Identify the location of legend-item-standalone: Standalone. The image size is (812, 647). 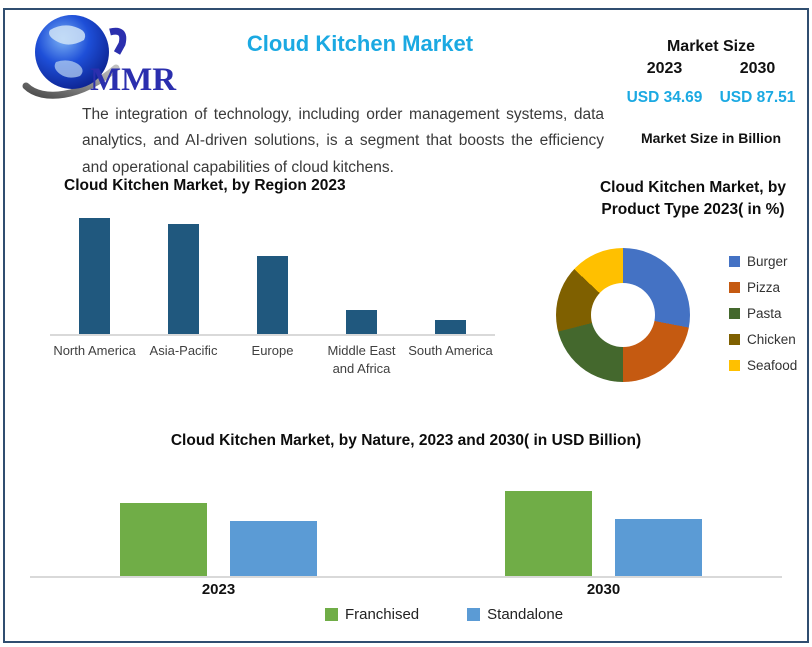
(515, 614).